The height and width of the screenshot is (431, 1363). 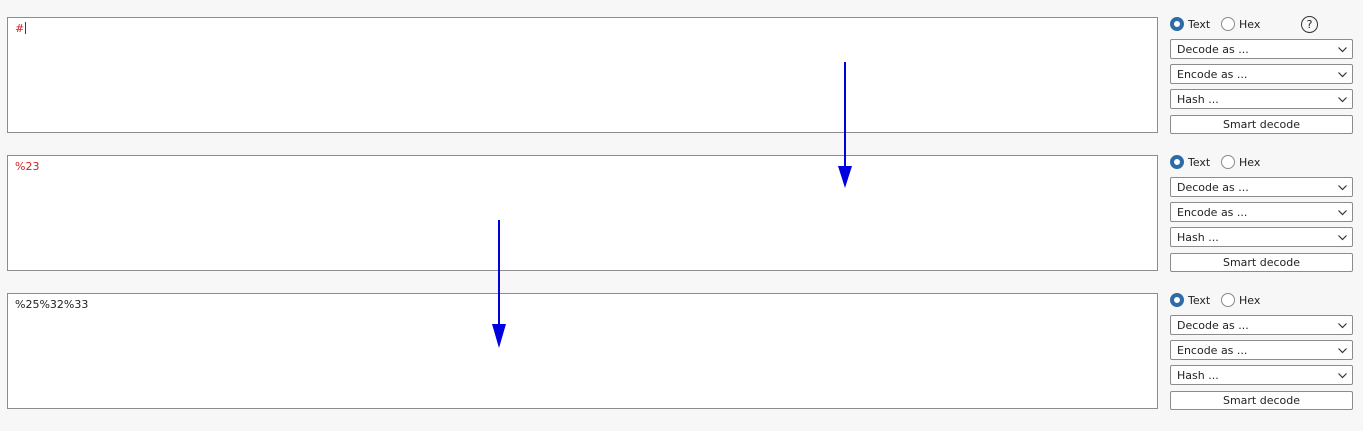 I want to click on format-radio-group-2: Text Hex, so click(x=1261, y=163).